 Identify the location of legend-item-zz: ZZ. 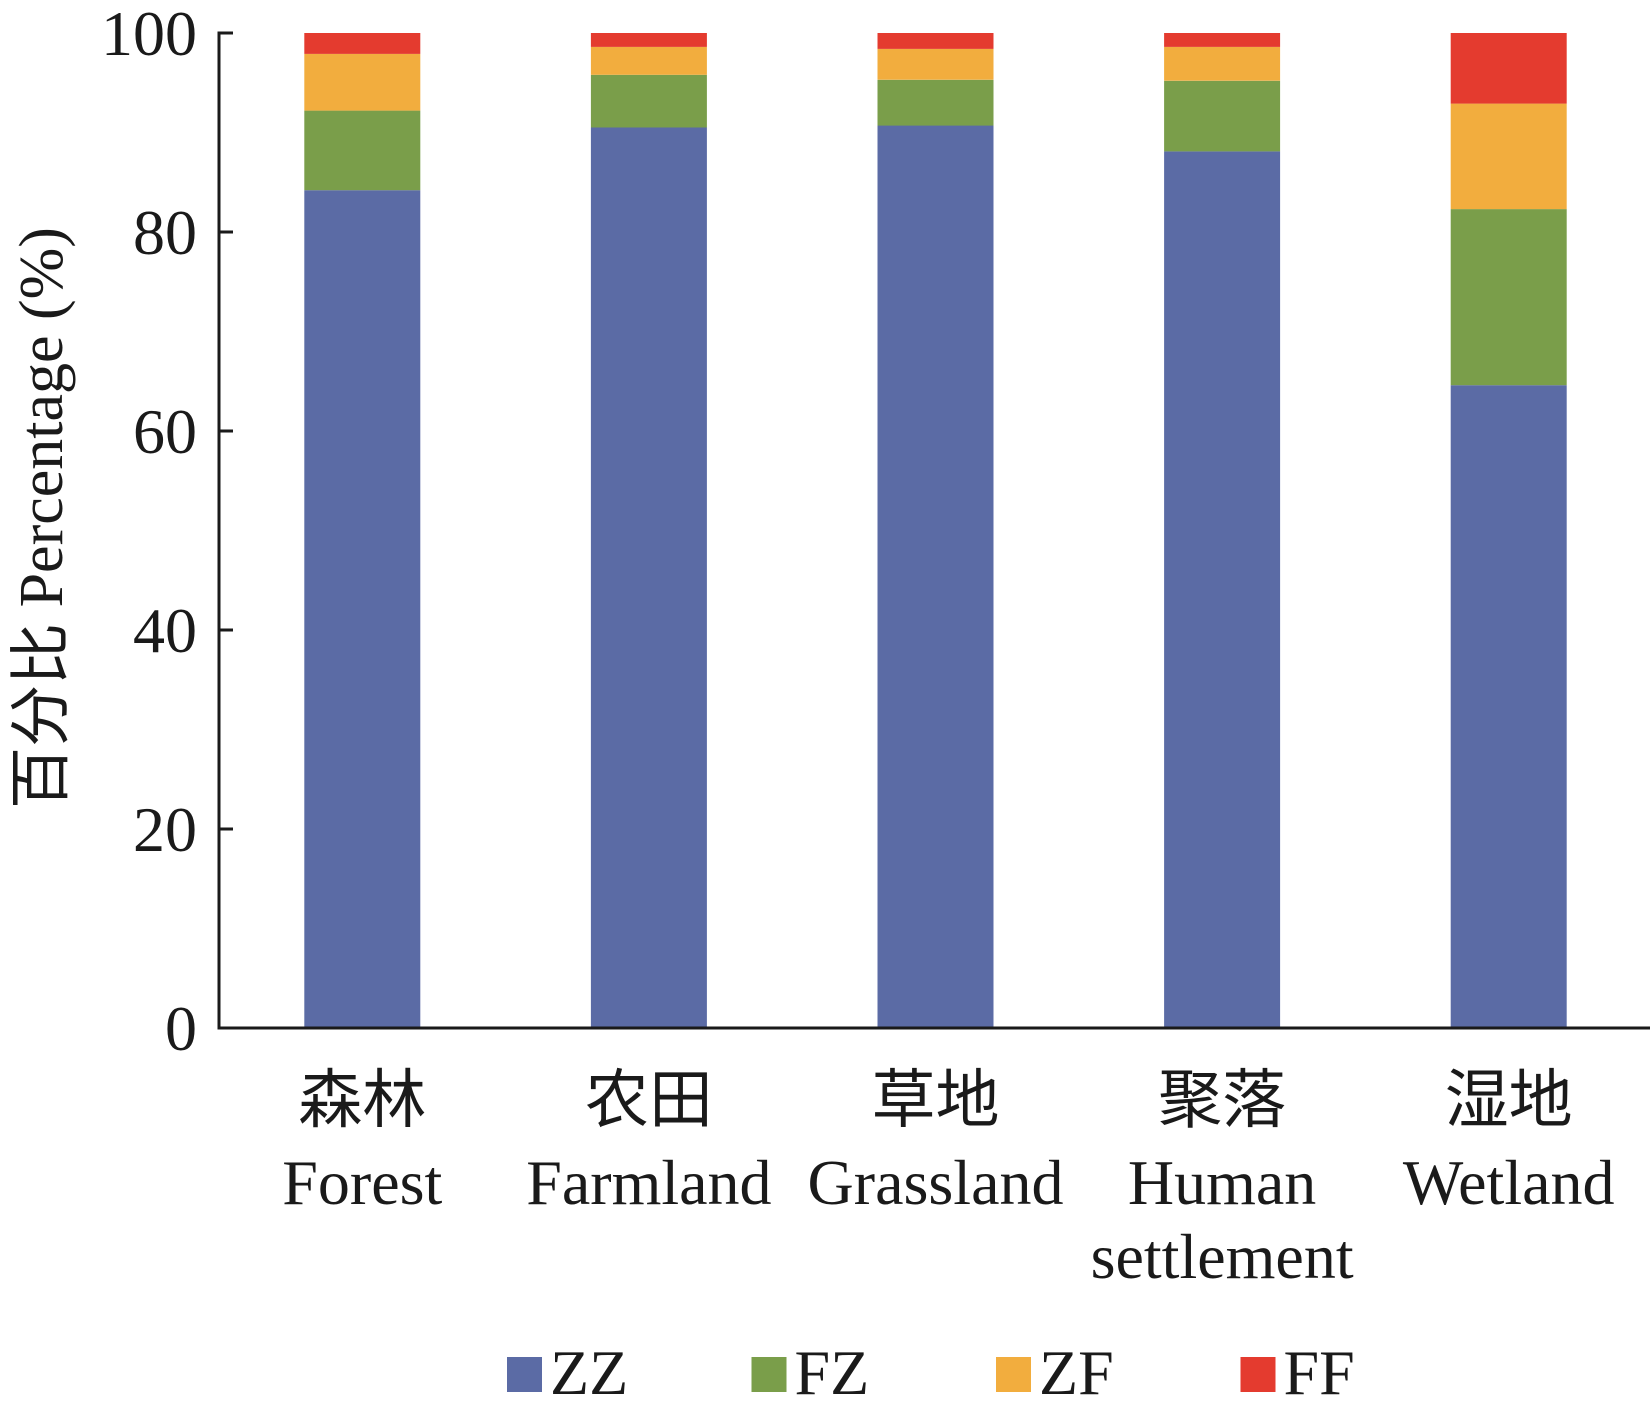
(567, 1372).